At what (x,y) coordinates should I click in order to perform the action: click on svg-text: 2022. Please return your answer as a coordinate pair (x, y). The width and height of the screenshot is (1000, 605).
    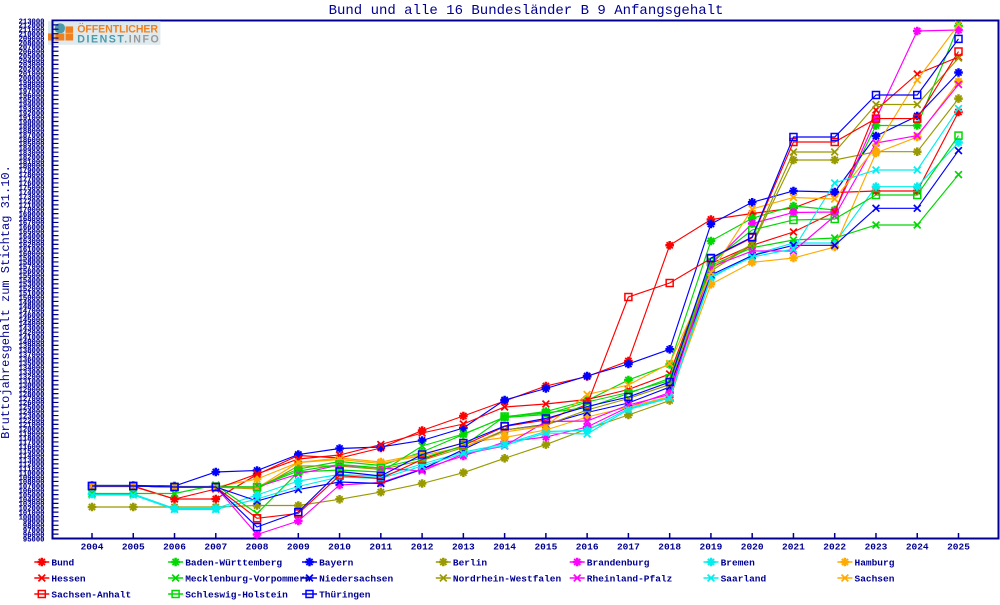
    Looking at the image, I should click on (834, 547).